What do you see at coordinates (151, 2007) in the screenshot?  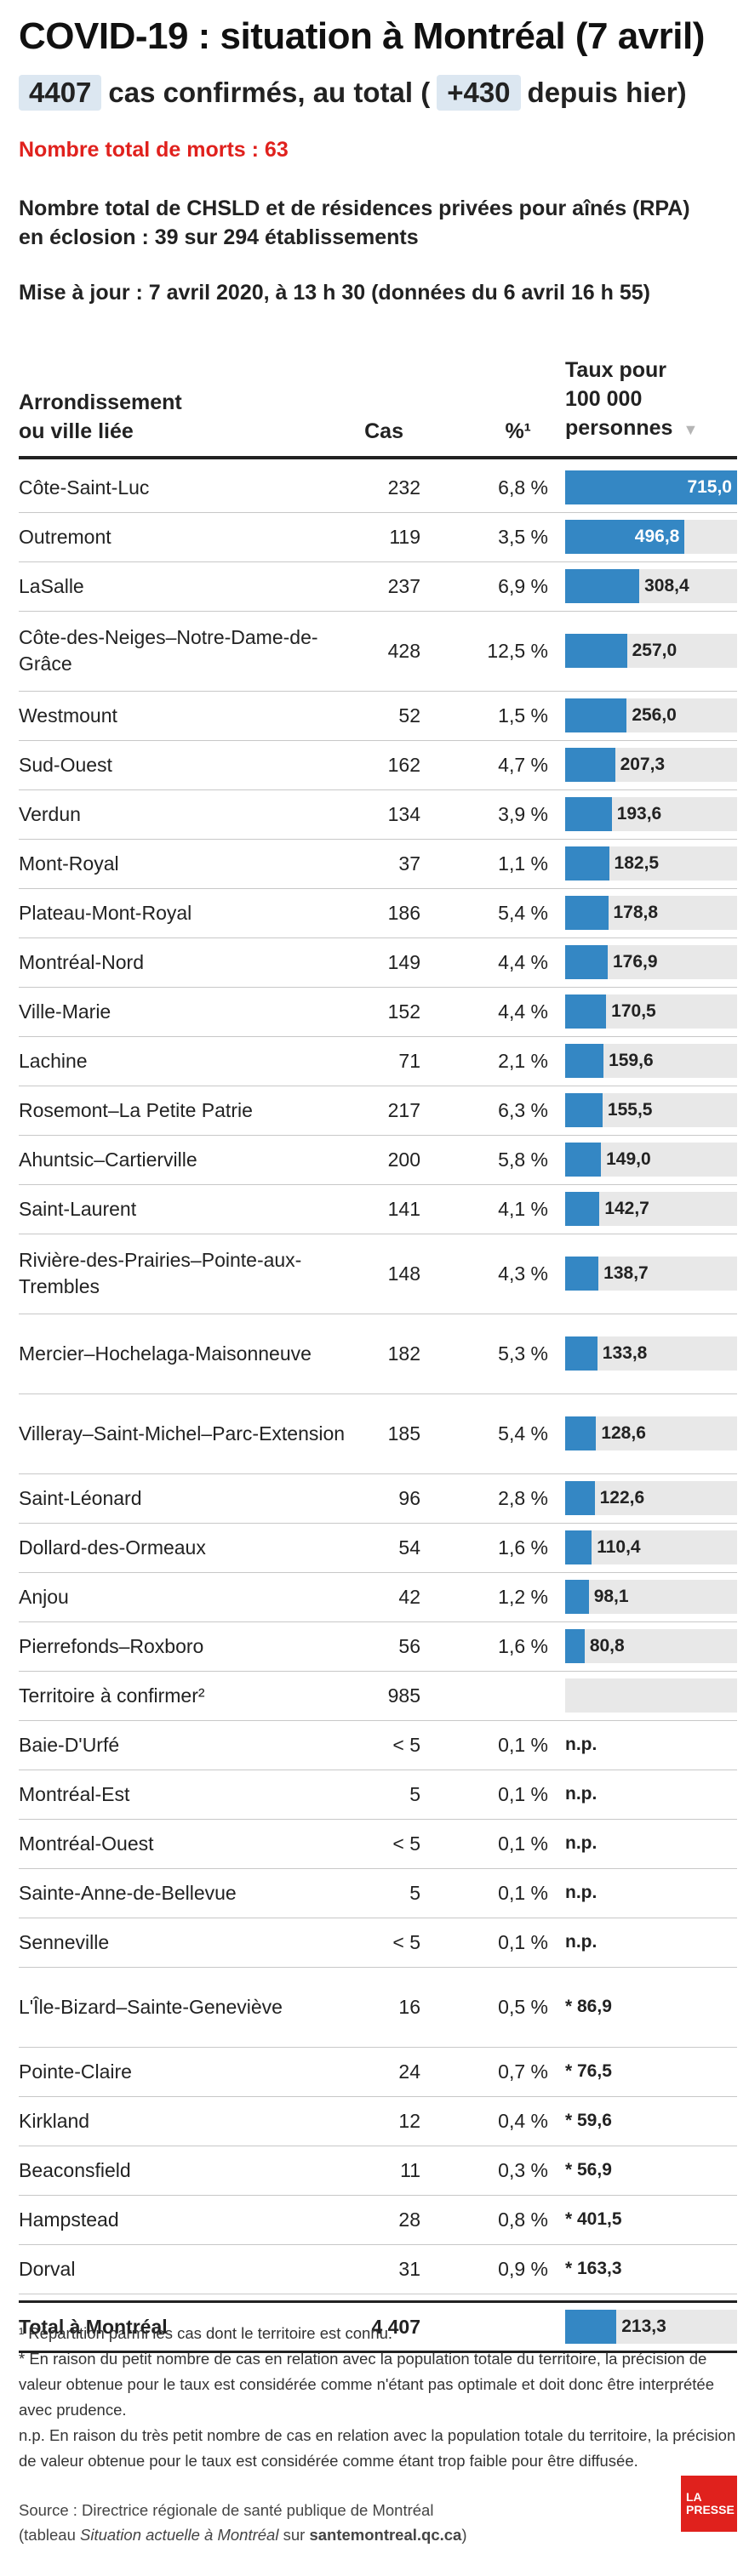 I see `area-name: L'Île-Bizard–Sainte-Geneviève` at bounding box center [151, 2007].